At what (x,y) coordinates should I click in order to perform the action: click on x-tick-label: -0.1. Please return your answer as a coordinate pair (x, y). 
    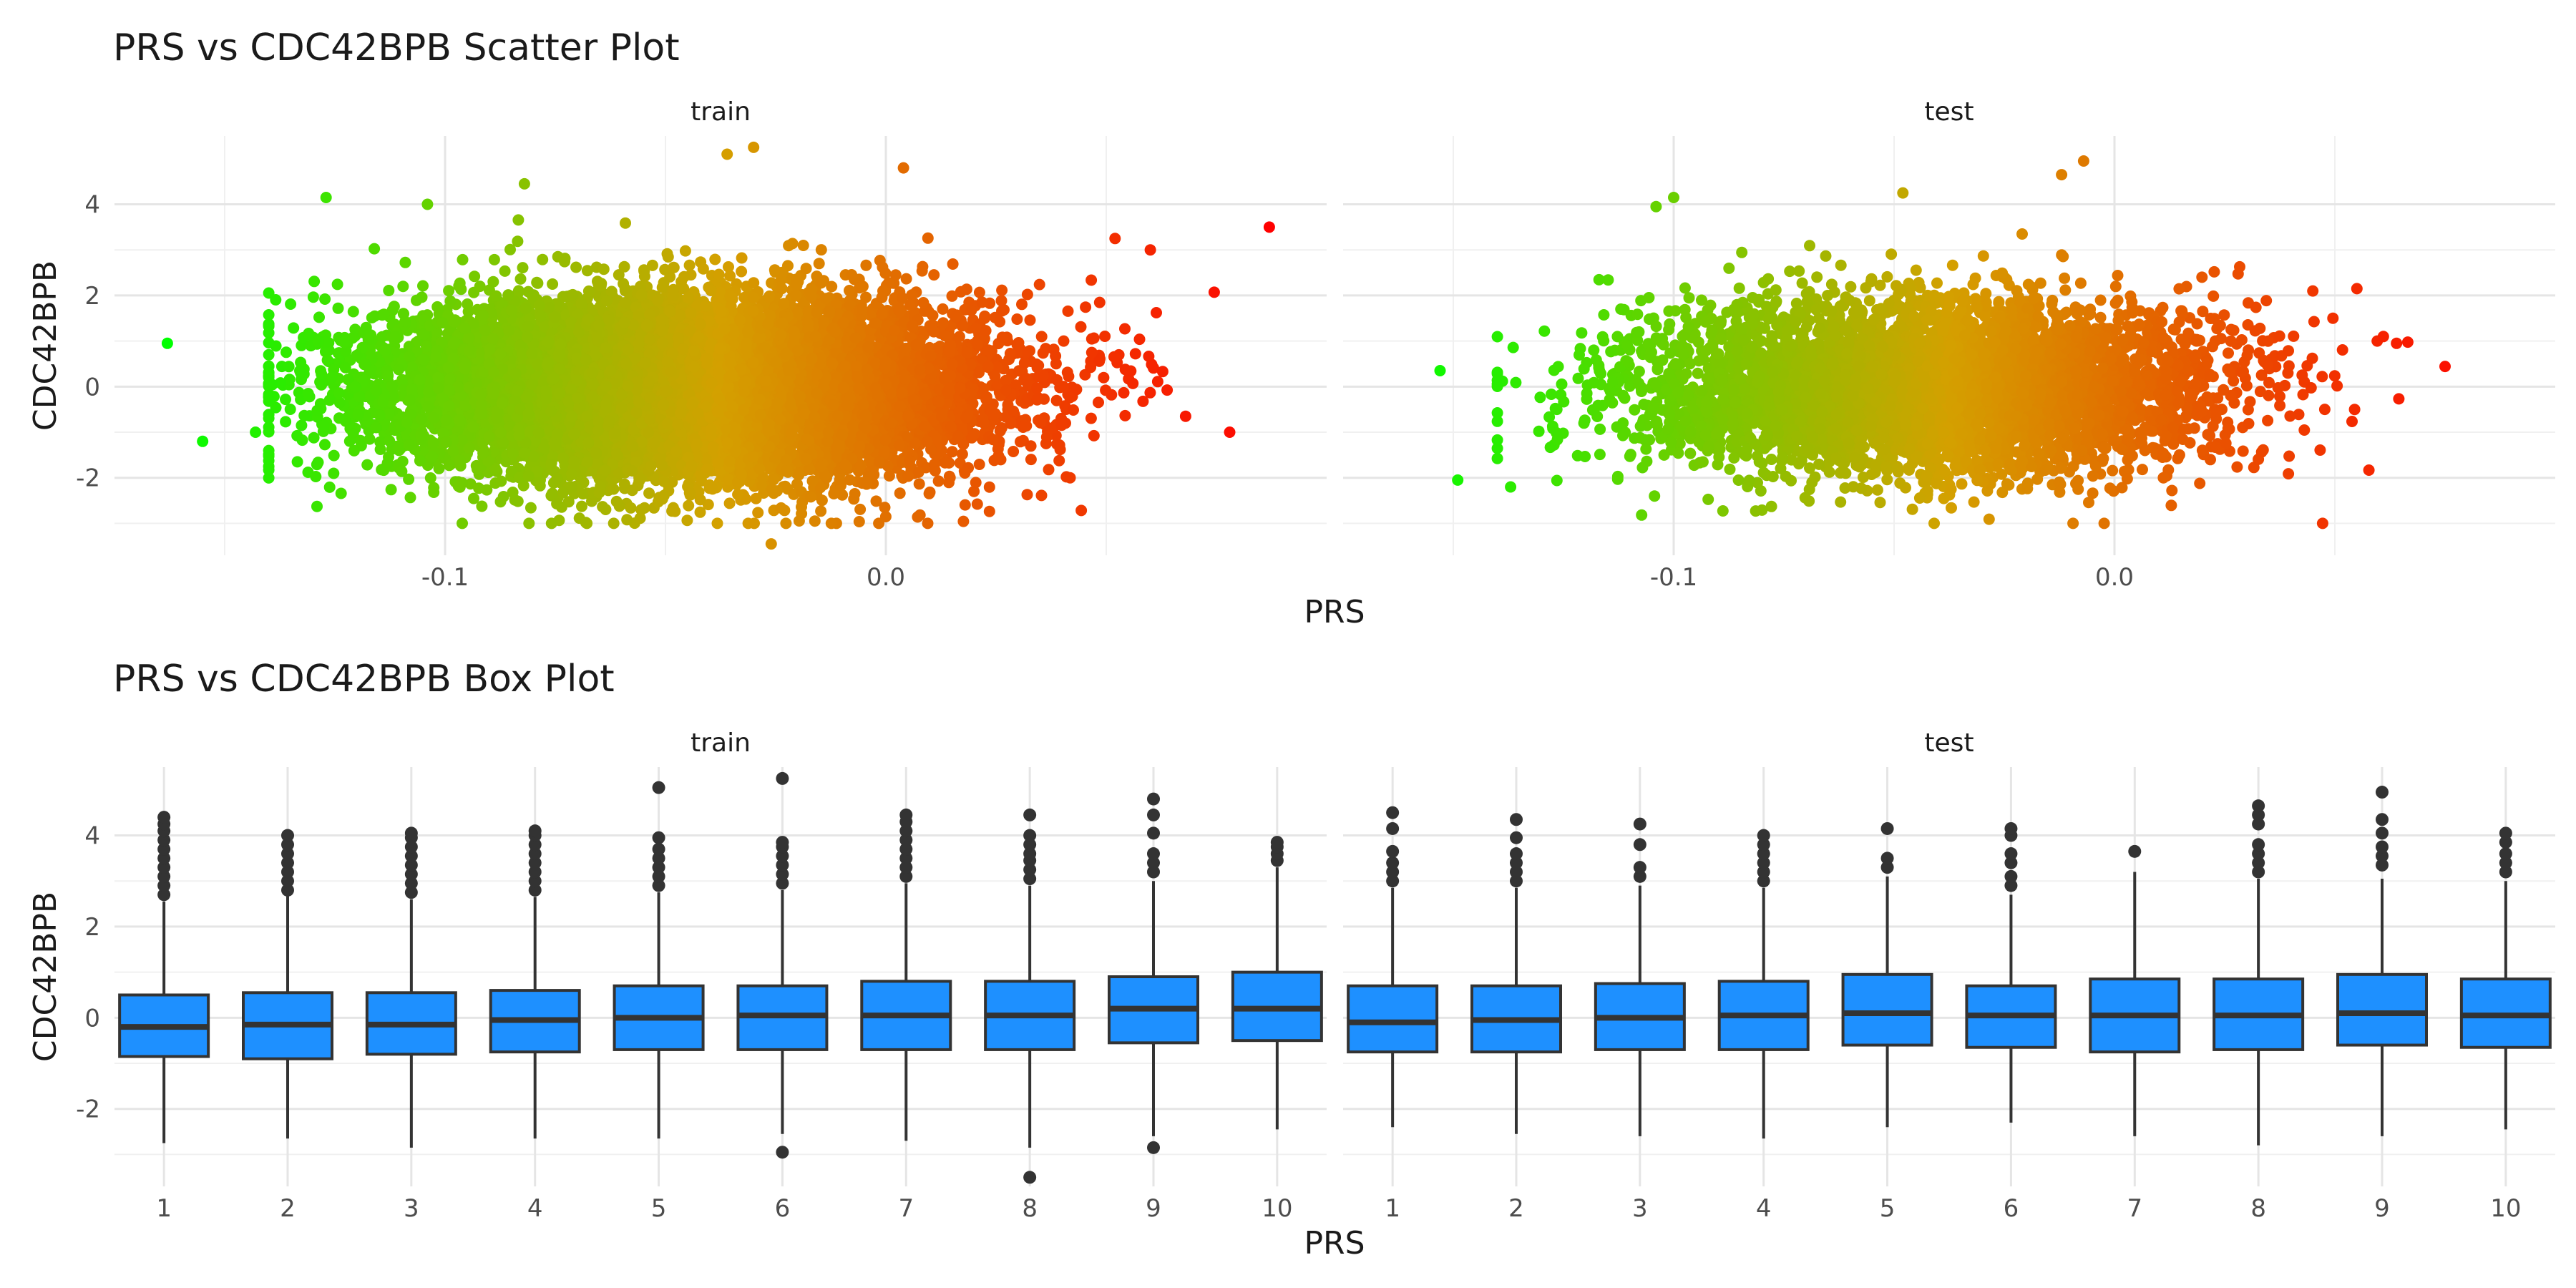
    Looking at the image, I should click on (445, 577).